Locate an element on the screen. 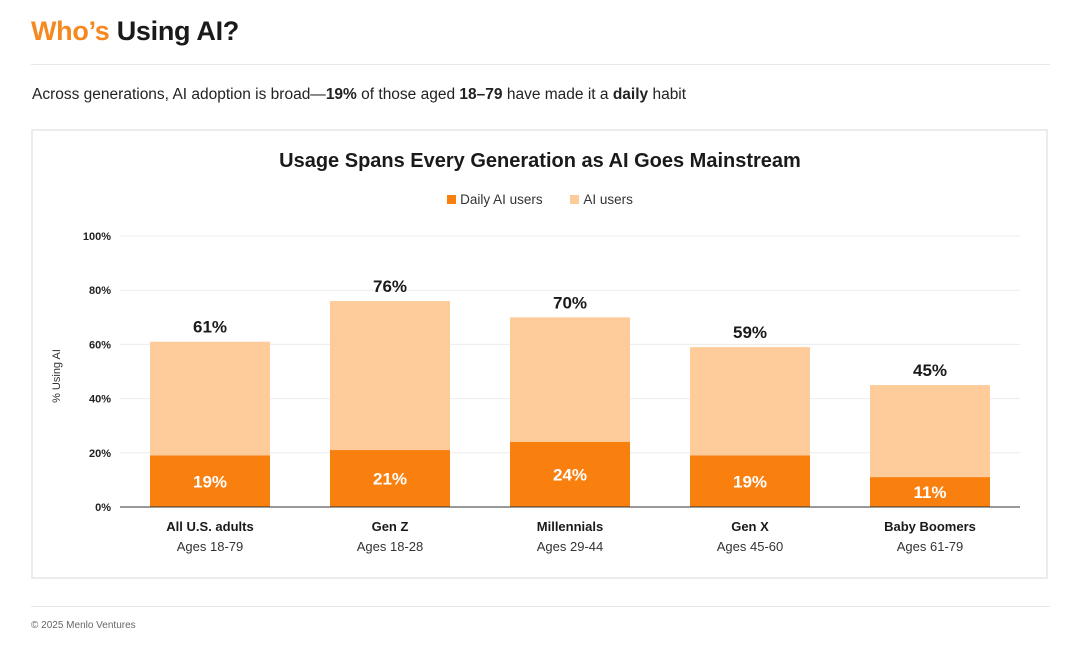  subtitle-text: habit is located at coordinates (667, 94).